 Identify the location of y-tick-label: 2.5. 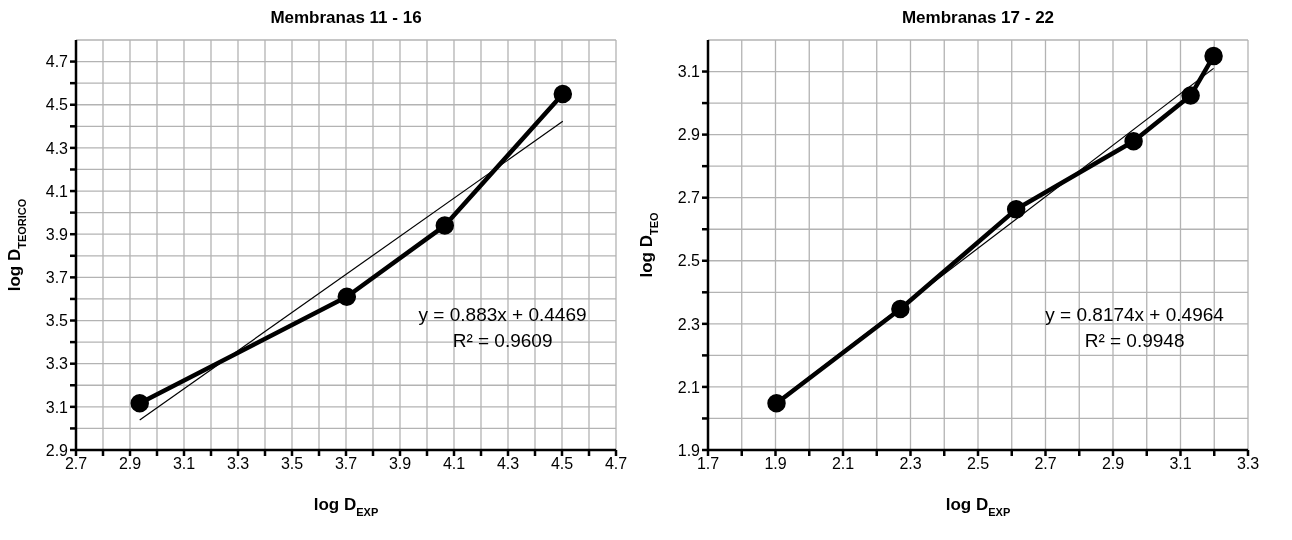
(689, 261).